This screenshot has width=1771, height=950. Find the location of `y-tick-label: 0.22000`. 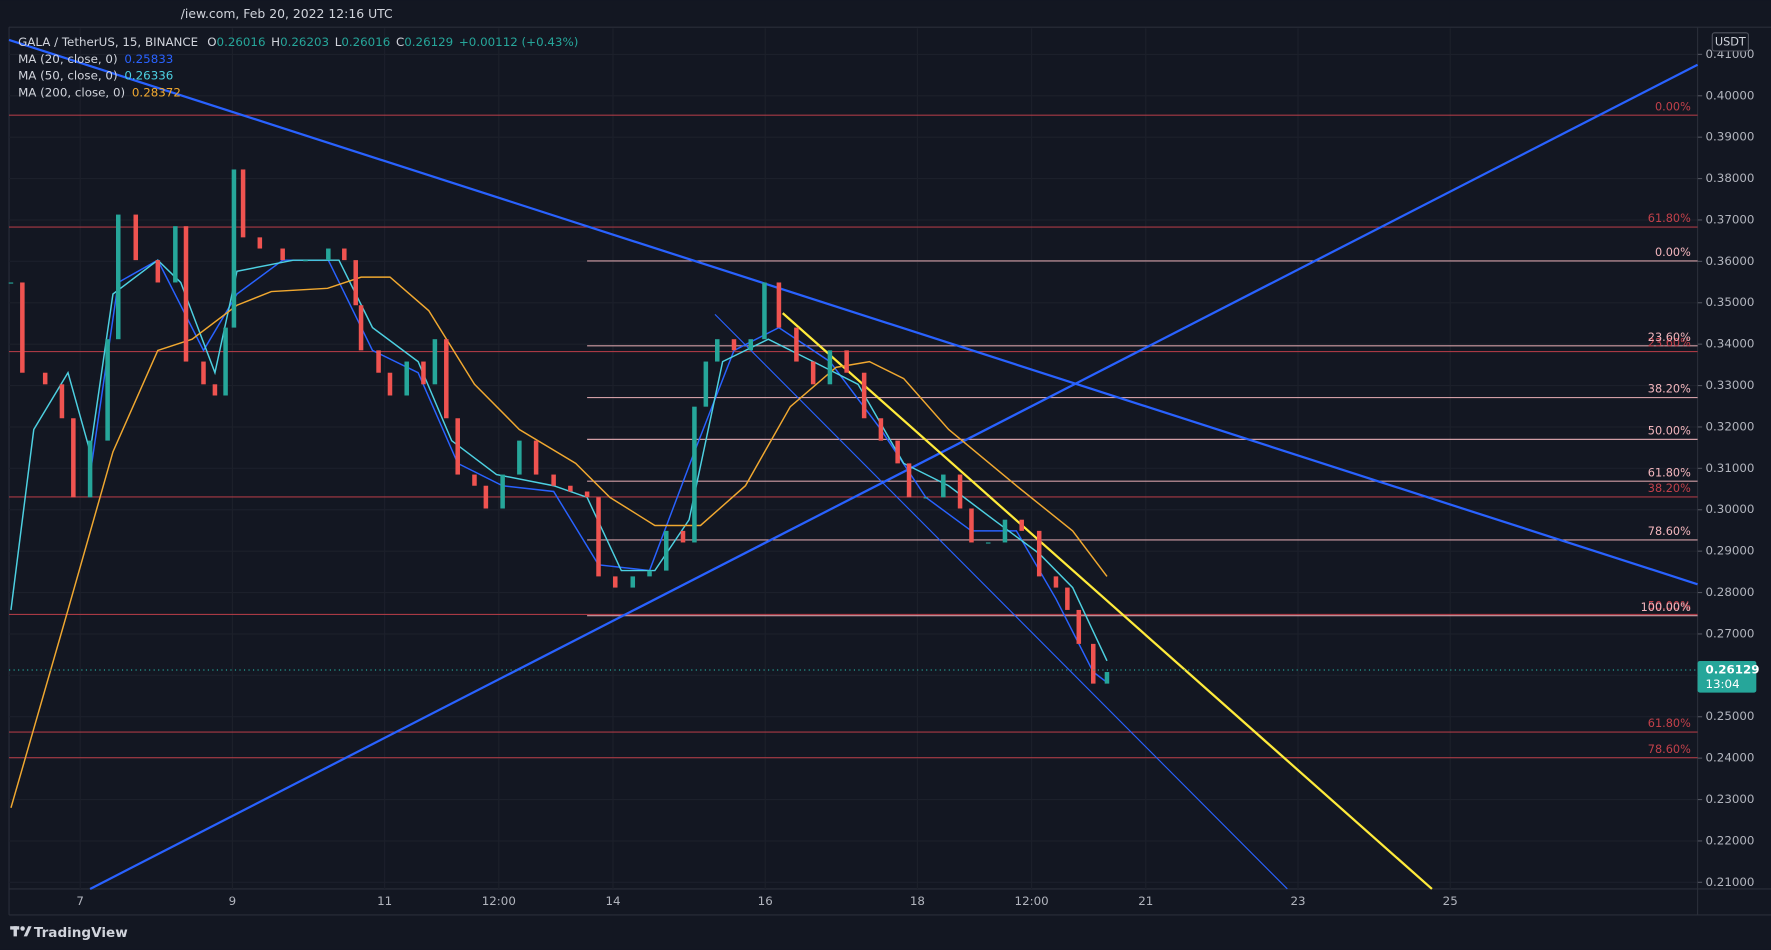

y-tick-label: 0.22000 is located at coordinates (1729, 840).